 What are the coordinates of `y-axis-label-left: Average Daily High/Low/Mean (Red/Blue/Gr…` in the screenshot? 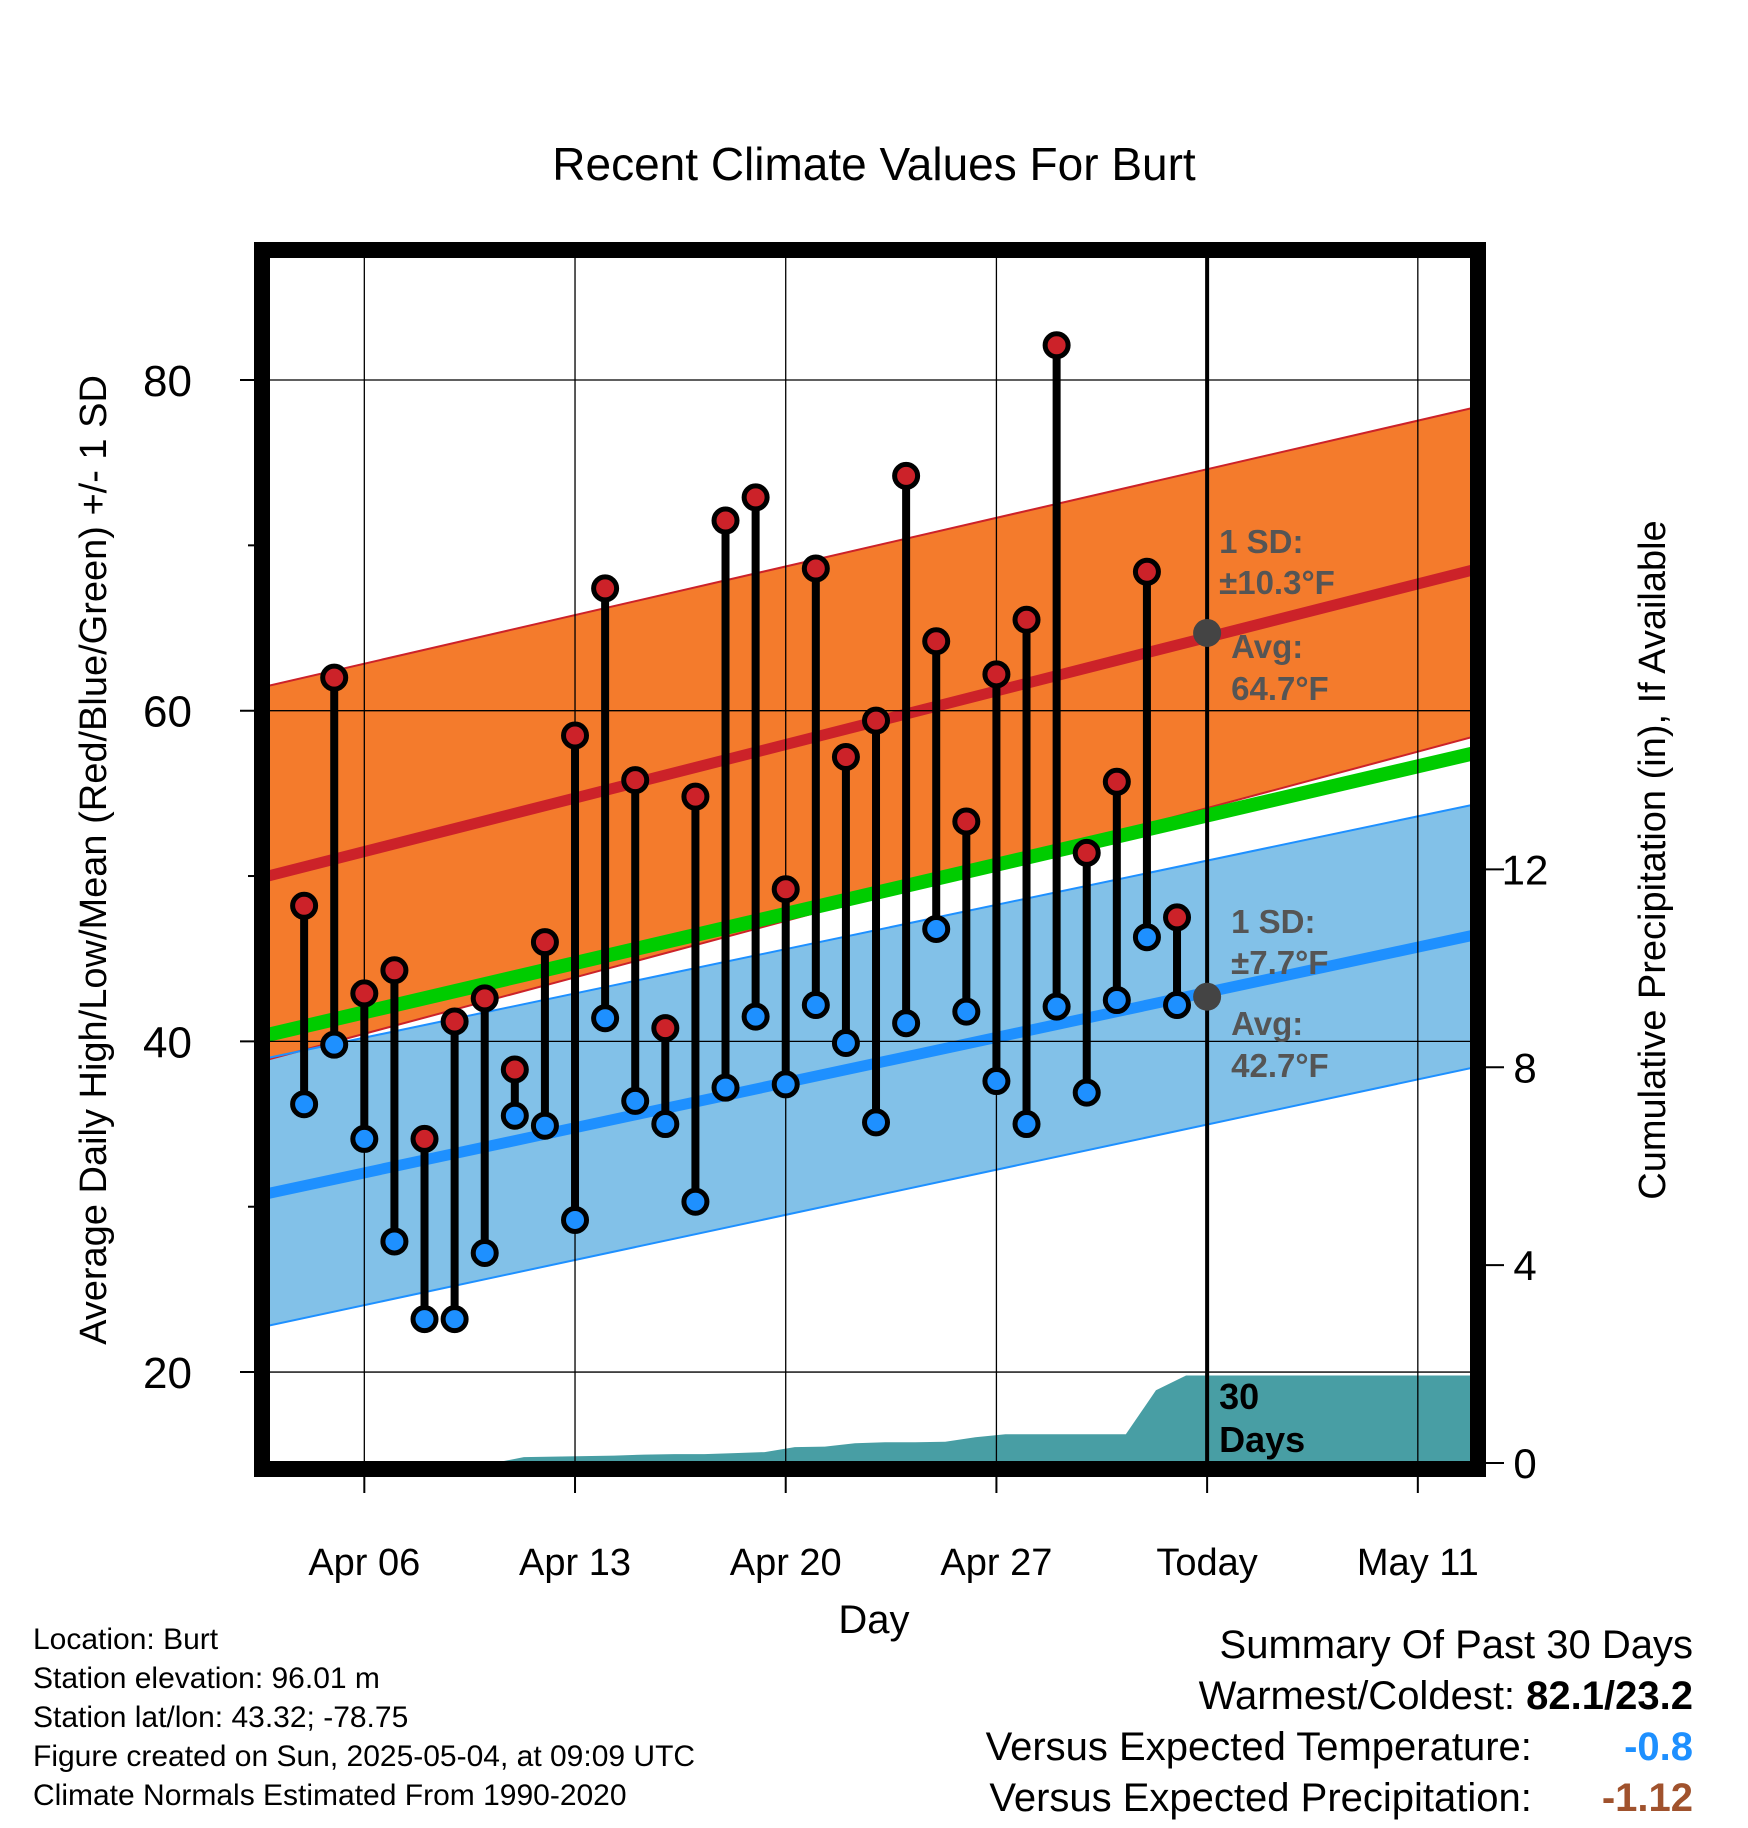 It's located at (94, 860).